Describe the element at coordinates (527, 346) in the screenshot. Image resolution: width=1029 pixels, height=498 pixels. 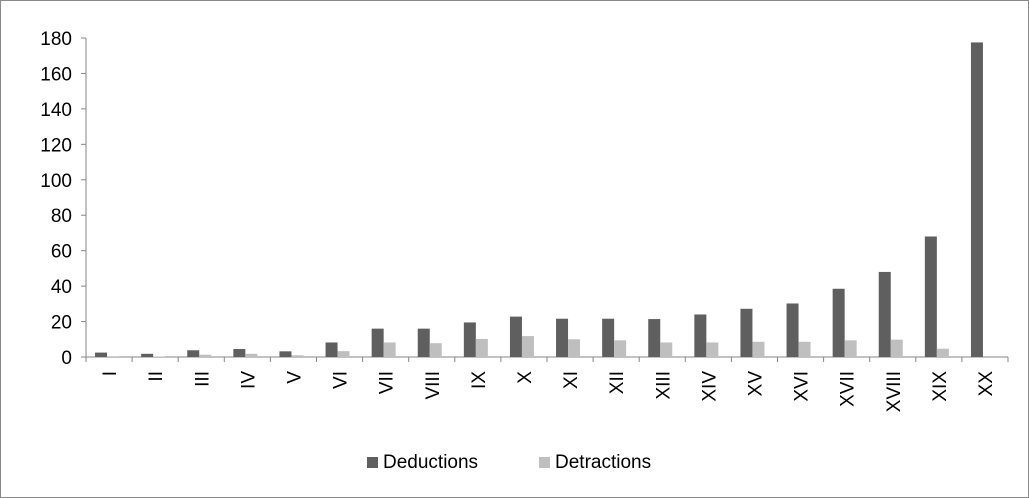
I see `bar-detractions-x` at that location.